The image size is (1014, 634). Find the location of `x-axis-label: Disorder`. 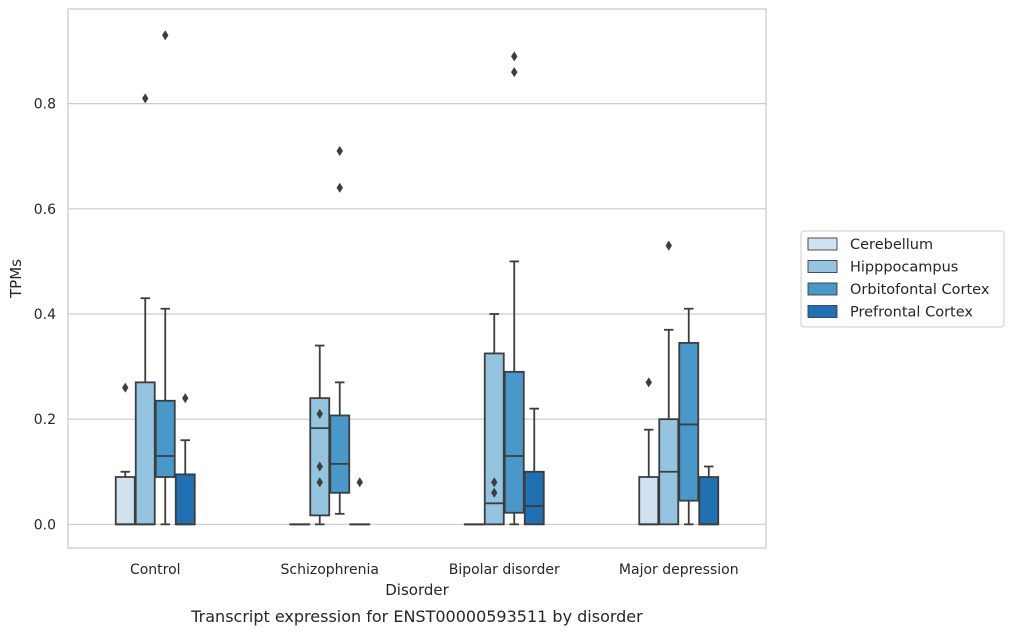

x-axis-label: Disorder is located at coordinates (417, 590).